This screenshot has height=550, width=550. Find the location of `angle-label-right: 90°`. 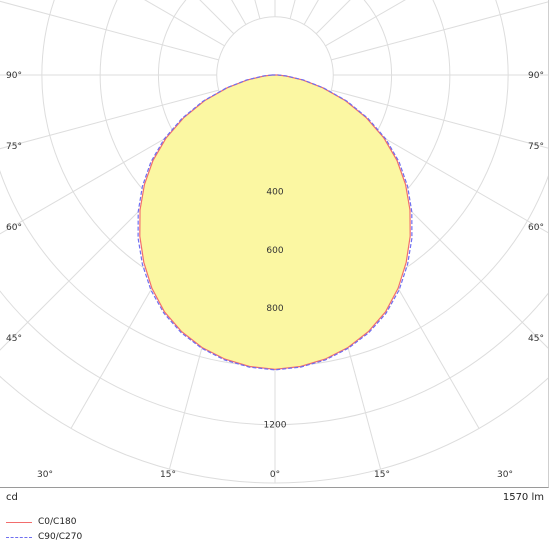

angle-label-right: 90° is located at coordinates (536, 76).